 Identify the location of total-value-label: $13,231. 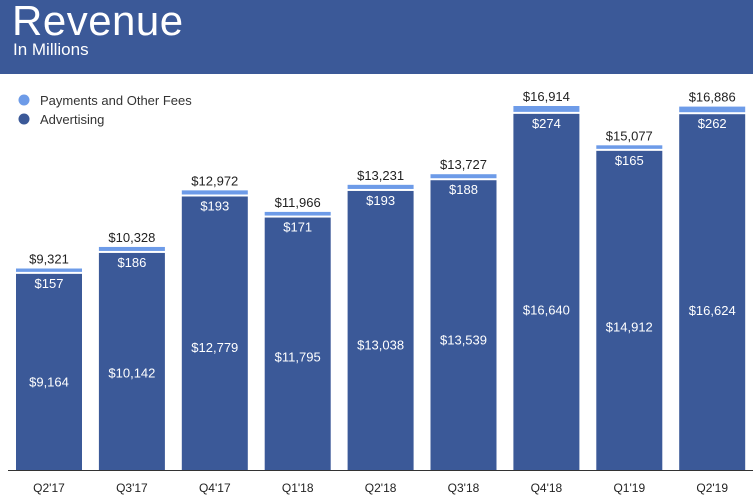
(380, 175).